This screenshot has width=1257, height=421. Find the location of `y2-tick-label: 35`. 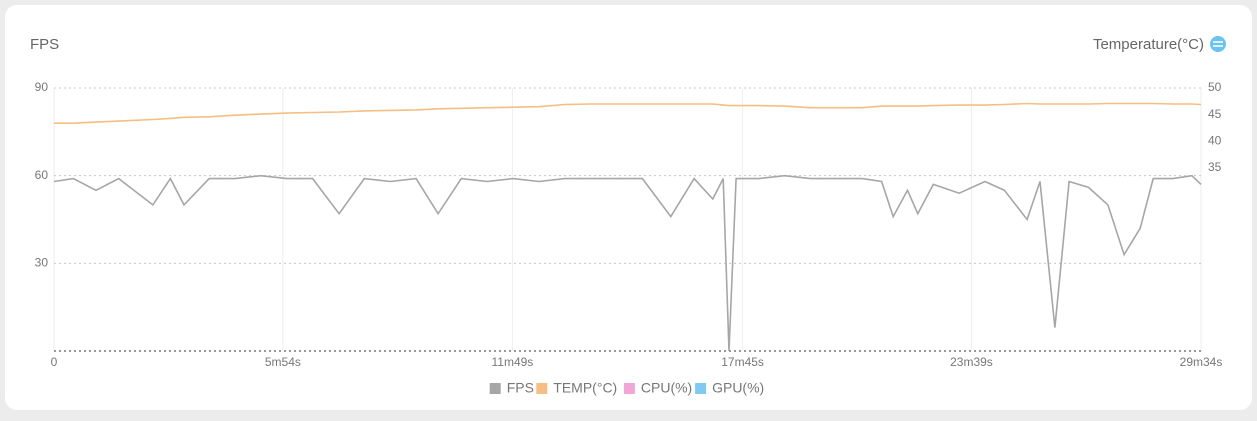

y2-tick-label: 35 is located at coordinates (1215, 167).